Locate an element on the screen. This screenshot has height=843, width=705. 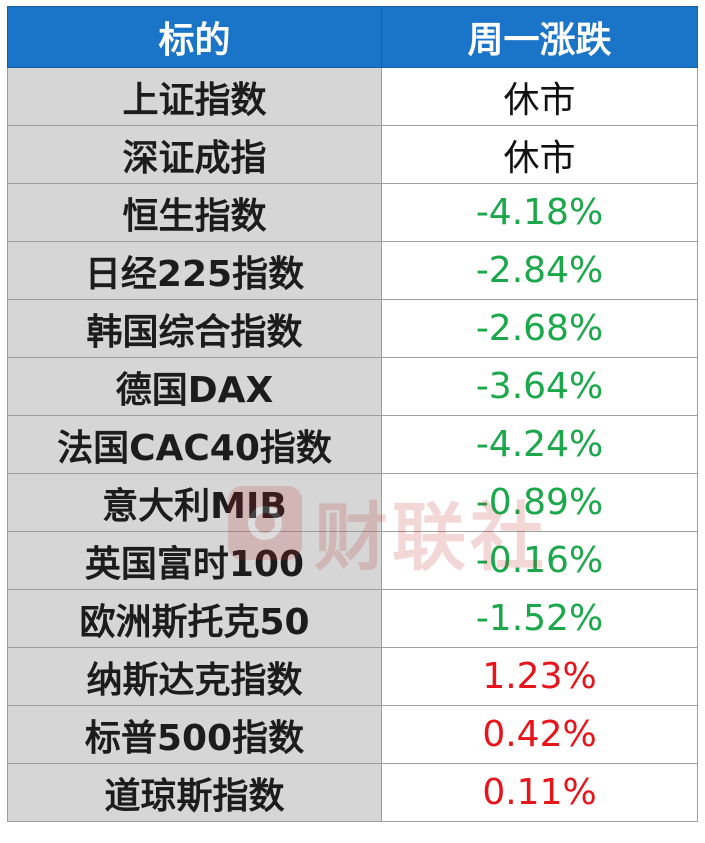
change-value-cell: -3.64% is located at coordinates (539, 386).